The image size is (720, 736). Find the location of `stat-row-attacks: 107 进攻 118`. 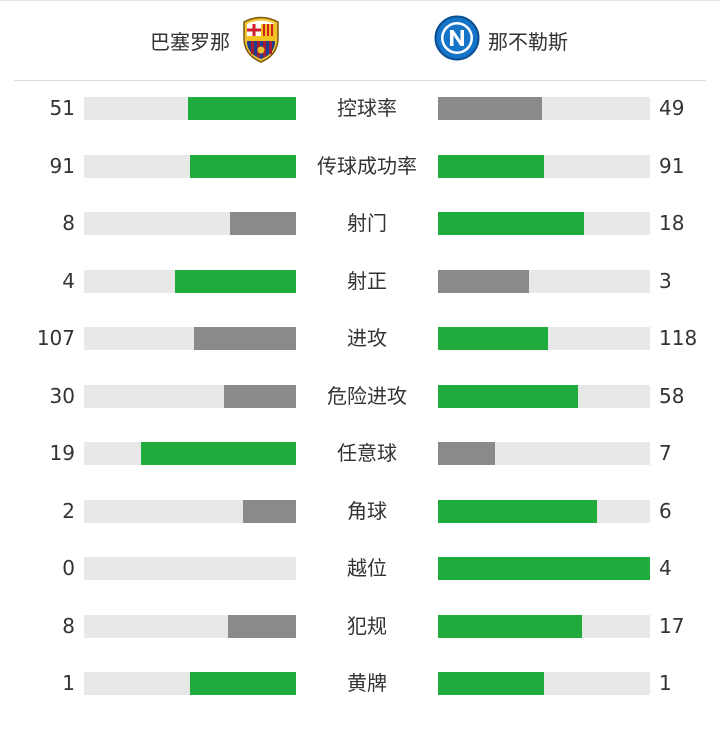

stat-row-attacks: 107 进攻 118 is located at coordinates (360, 339).